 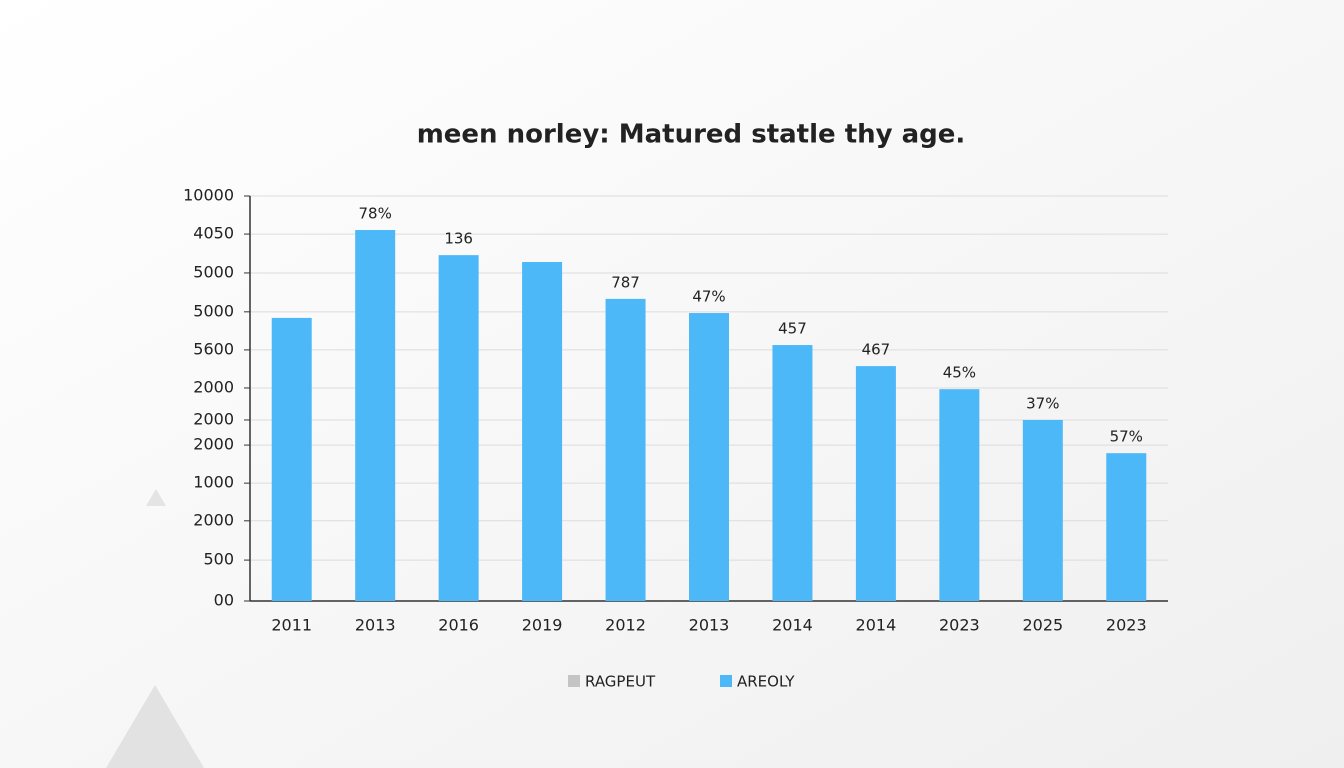 I want to click on x-tick-label: 2012, so click(x=625, y=625).